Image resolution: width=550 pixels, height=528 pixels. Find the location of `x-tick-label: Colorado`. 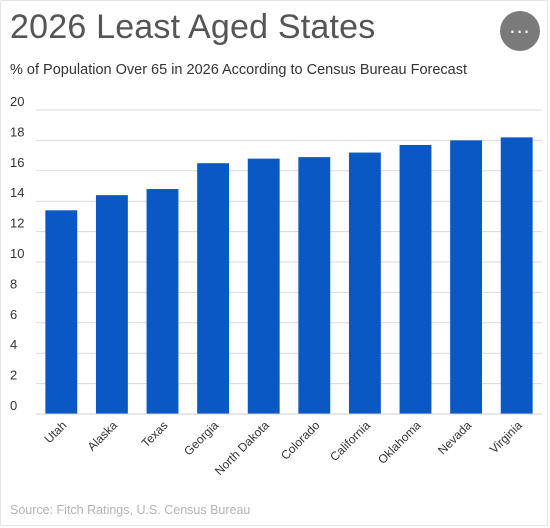

x-tick-label: Colorado is located at coordinates (300, 440).